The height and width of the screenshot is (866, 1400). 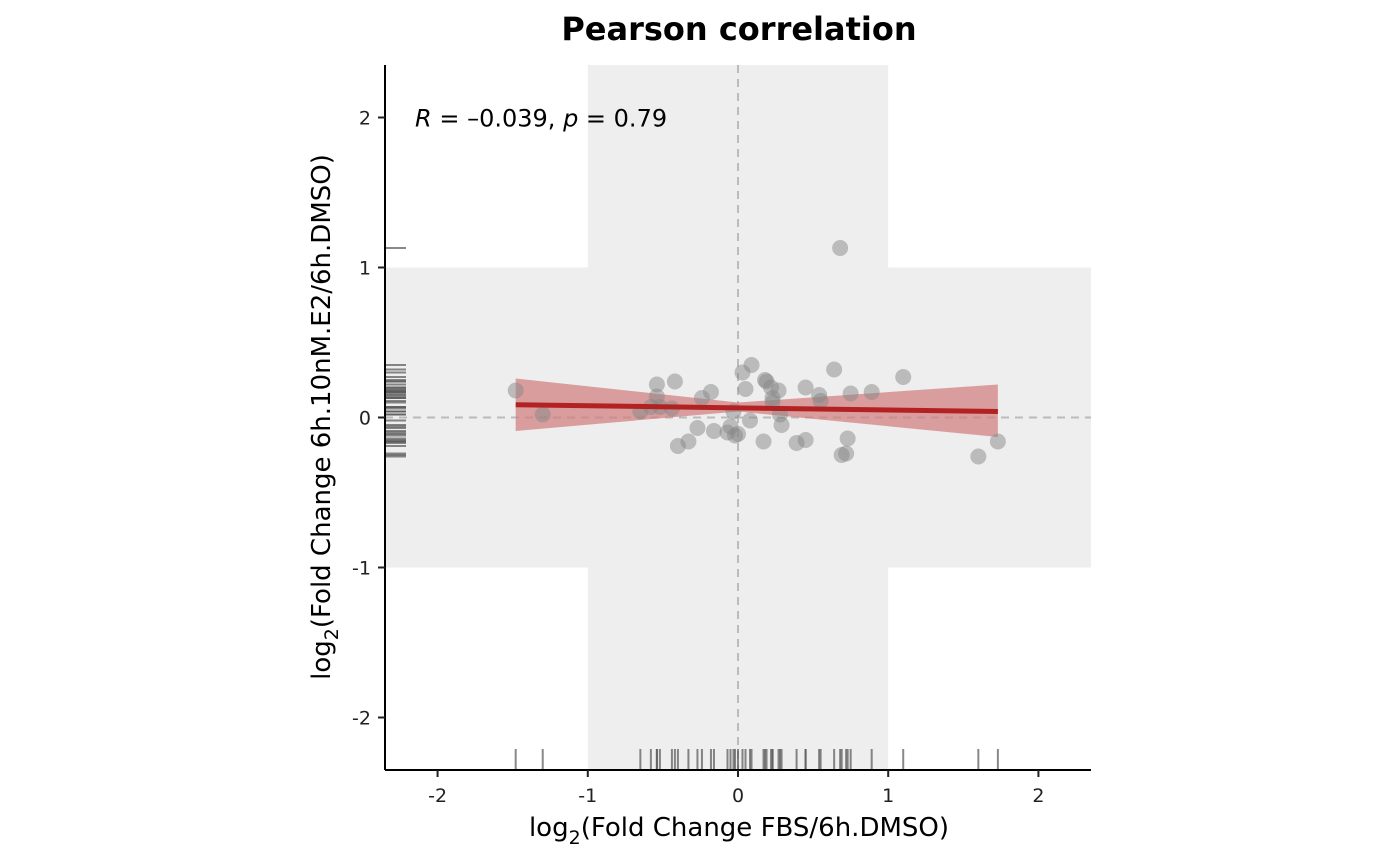 What do you see at coordinates (622, 119) in the screenshot?
I see `p-value: = 0.79` at bounding box center [622, 119].